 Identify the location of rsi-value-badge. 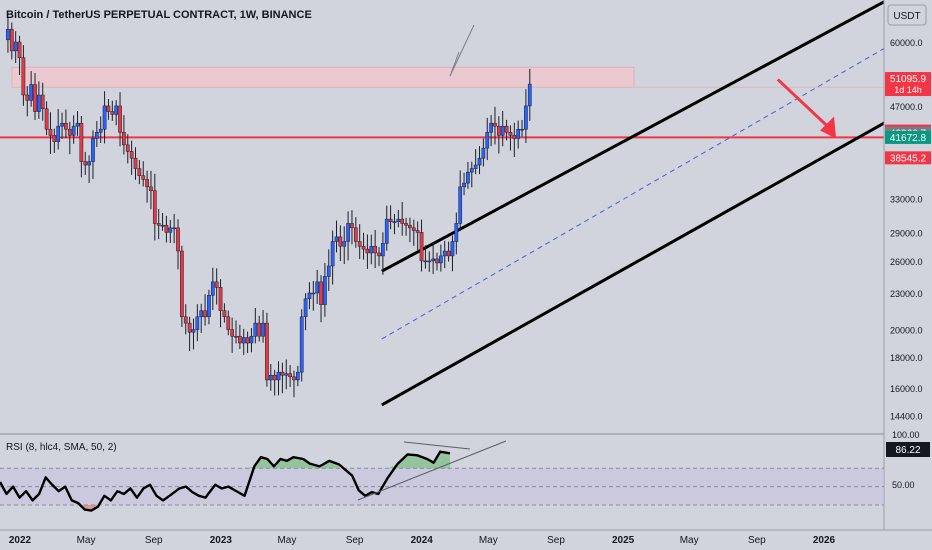
(908, 449).